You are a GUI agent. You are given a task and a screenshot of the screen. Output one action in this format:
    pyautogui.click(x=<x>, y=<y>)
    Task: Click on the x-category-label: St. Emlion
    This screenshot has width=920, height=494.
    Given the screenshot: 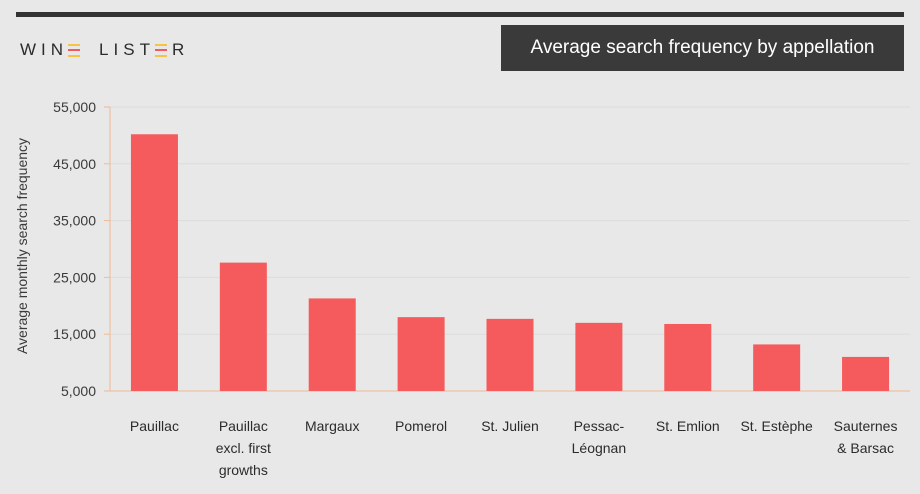 What is the action you would take?
    pyautogui.click(x=688, y=426)
    